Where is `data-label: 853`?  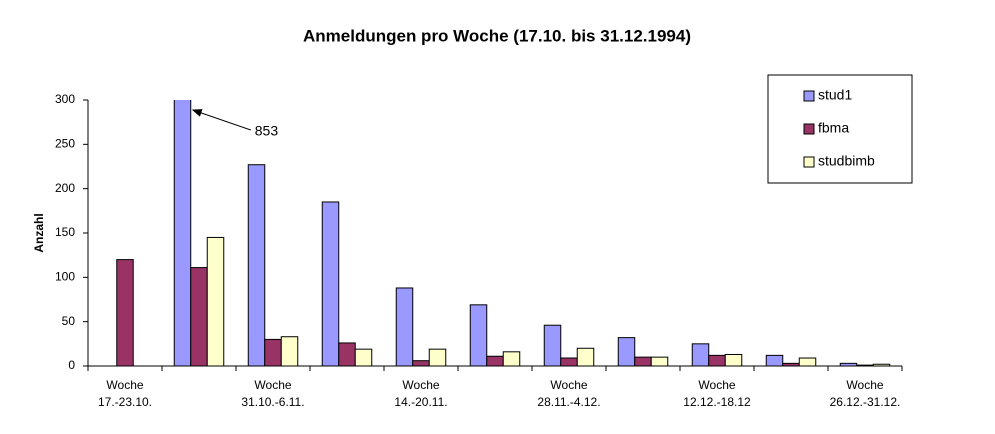
data-label: 853 is located at coordinates (267, 131).